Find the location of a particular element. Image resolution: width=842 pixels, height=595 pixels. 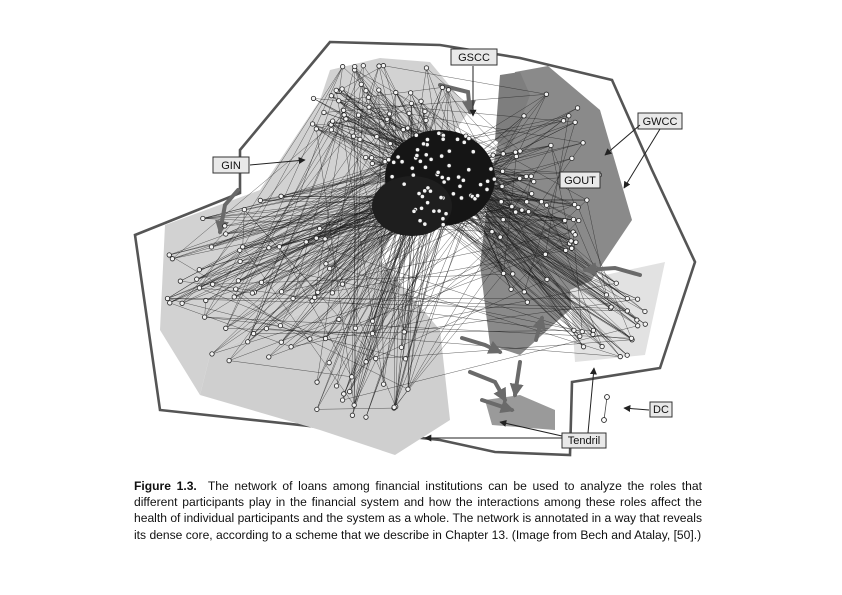

tendril-bottom-region is located at coordinates (520, 412).